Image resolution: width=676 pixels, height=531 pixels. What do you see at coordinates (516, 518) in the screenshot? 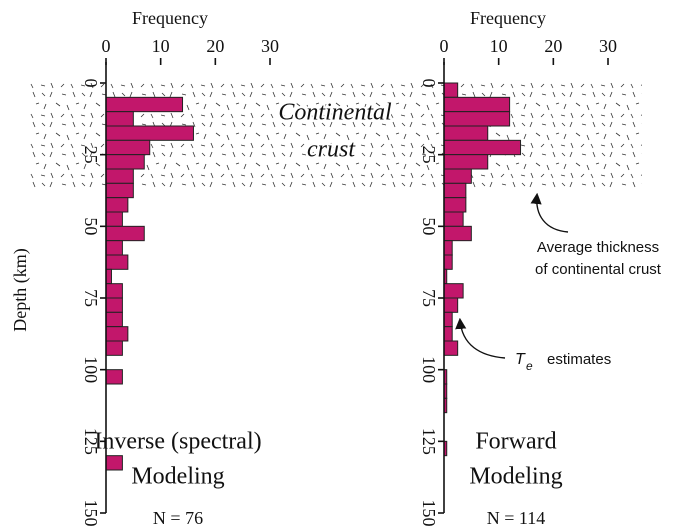
I see `count-label: N = 114` at bounding box center [516, 518].